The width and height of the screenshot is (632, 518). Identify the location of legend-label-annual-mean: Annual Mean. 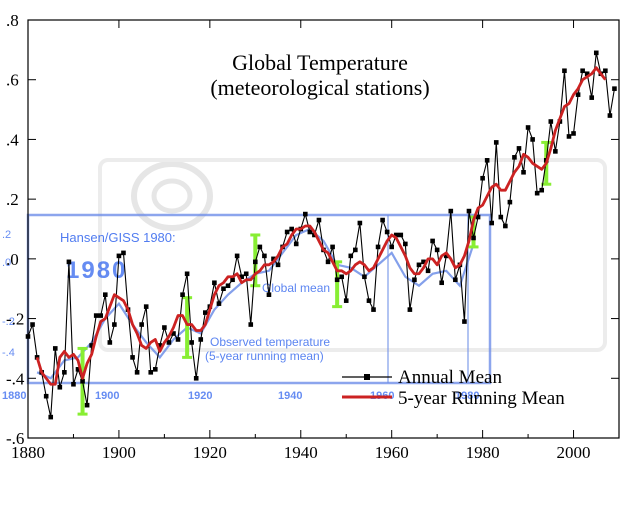
(450, 377).